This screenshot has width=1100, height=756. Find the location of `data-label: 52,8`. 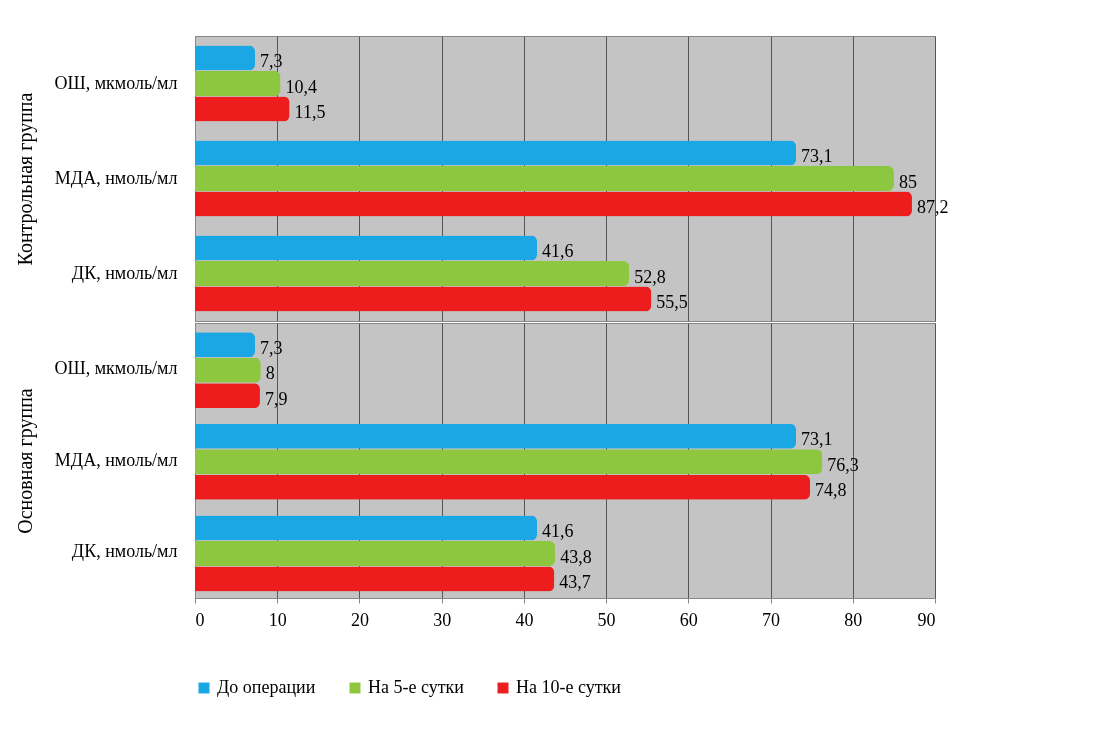

data-label: 52,8 is located at coordinates (650, 276).